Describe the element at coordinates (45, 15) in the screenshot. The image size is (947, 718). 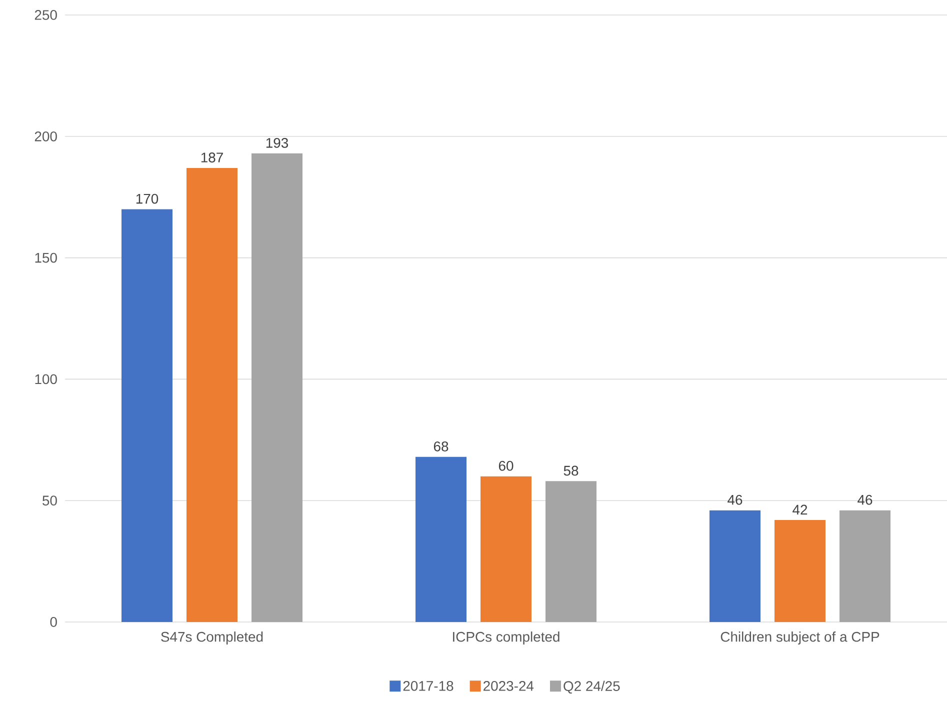
I see `y-tick-label: 250` at that location.